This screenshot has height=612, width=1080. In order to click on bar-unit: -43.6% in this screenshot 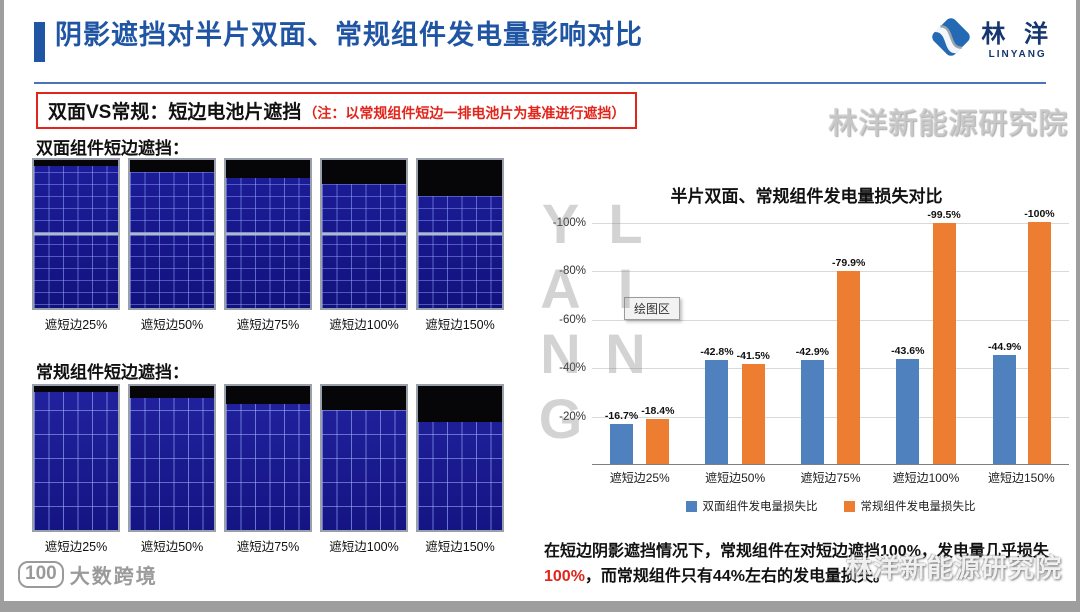, I will do `click(908, 404)`.